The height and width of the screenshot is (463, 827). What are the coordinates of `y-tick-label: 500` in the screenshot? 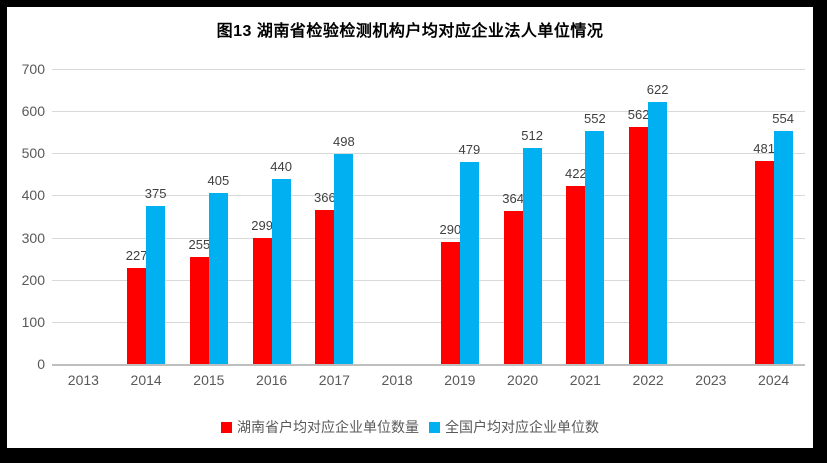 It's located at (33, 153).